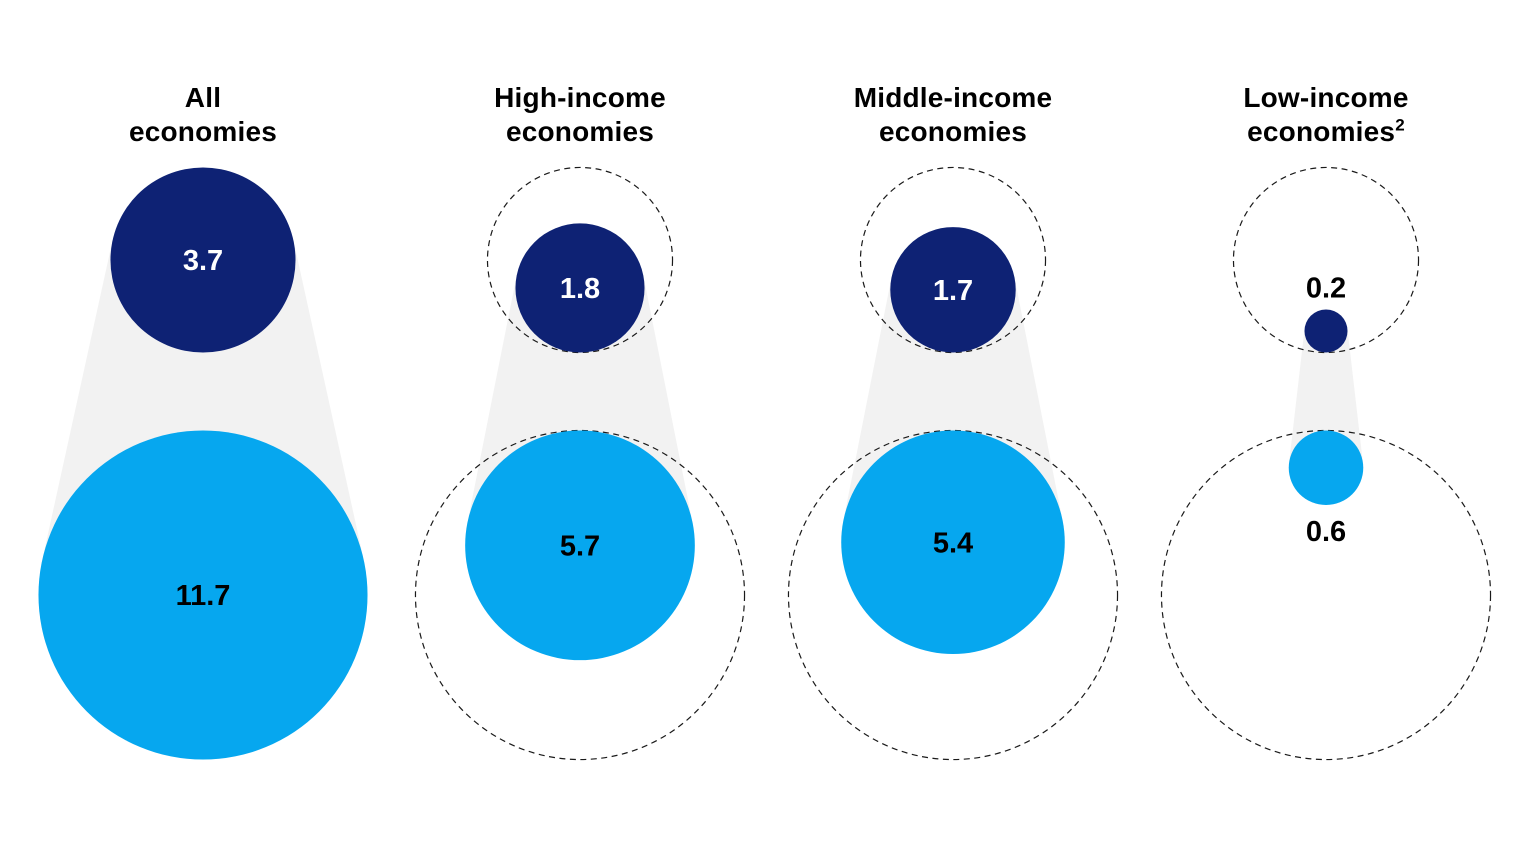  I want to click on group-title-middle-income: Middle-income economies, so click(953, 115).